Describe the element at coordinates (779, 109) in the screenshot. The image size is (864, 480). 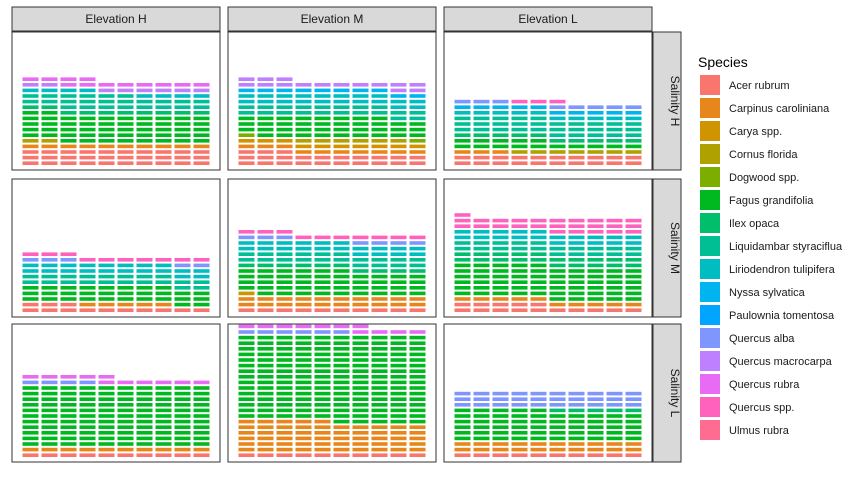
I see `legend-label: Carpinus caroliniana` at that location.